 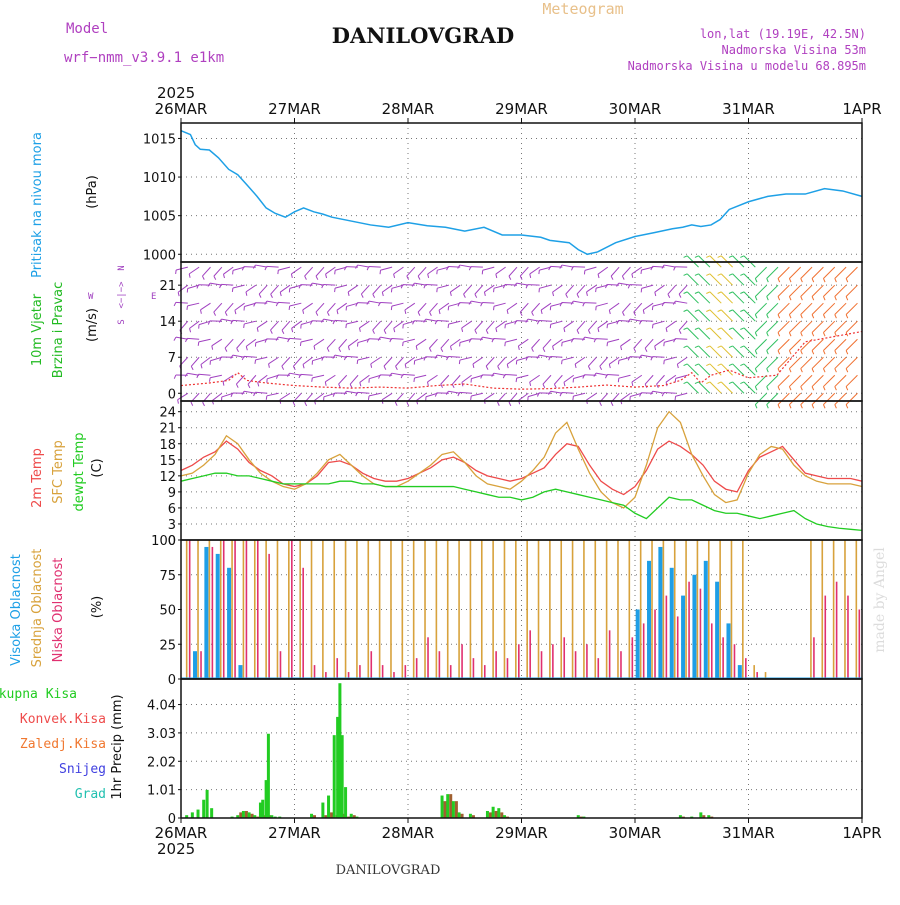 I want to click on top-day-label: 28MAR, so click(x=408, y=109).